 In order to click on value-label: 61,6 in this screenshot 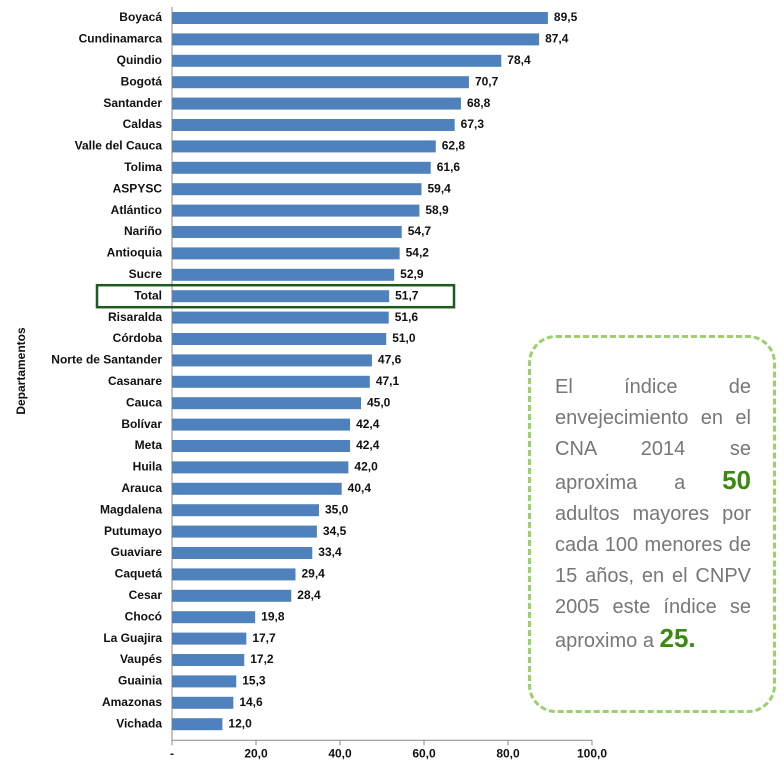, I will do `click(449, 167)`.